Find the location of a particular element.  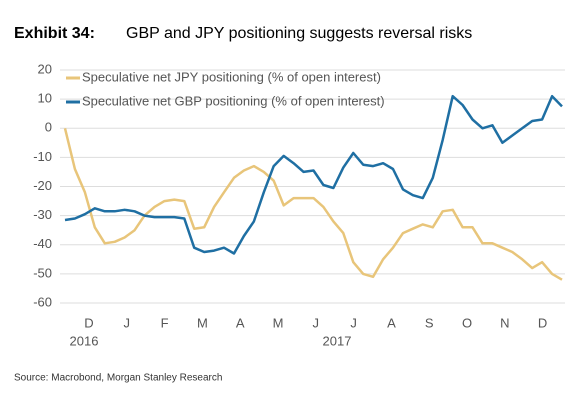

title-label: Exhibit 34: is located at coordinates (54, 33).